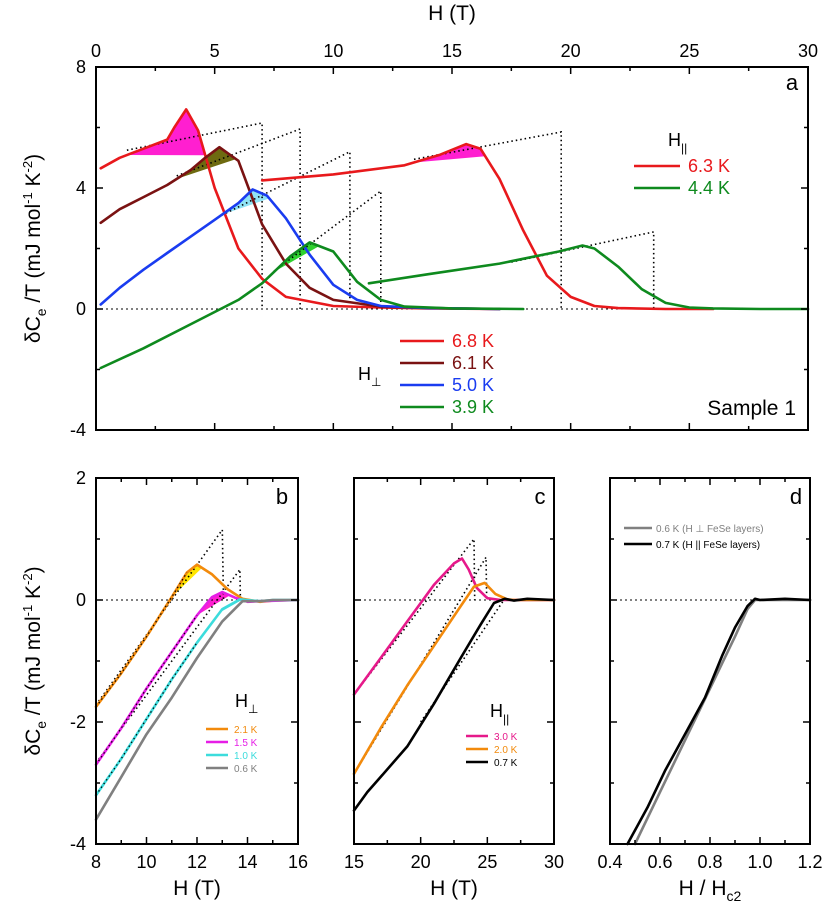  Describe the element at coordinates (81, 188) in the screenshot. I see `y-tick-label: 4` at that location.